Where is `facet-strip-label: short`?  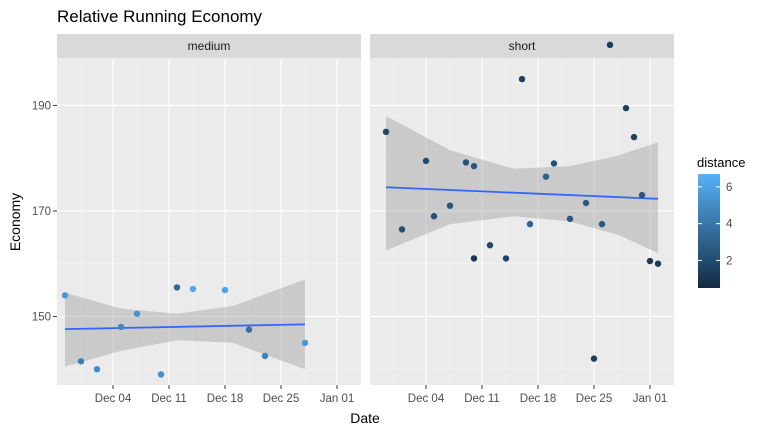
facet-strip-label: short is located at coordinates (522, 46).